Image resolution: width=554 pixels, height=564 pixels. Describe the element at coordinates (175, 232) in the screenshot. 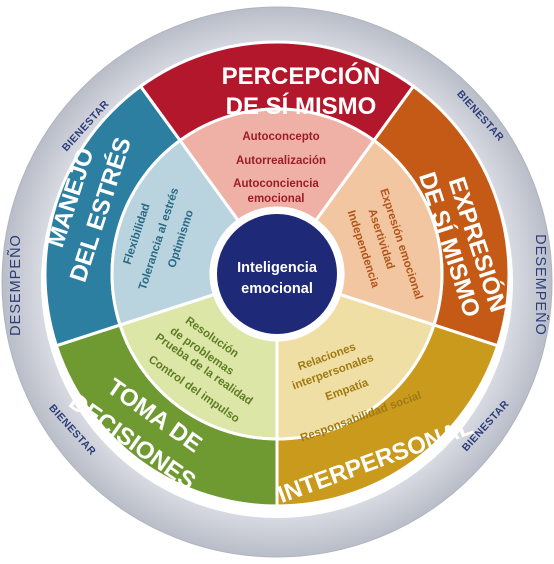

I see `segment-inner-stress` at that location.